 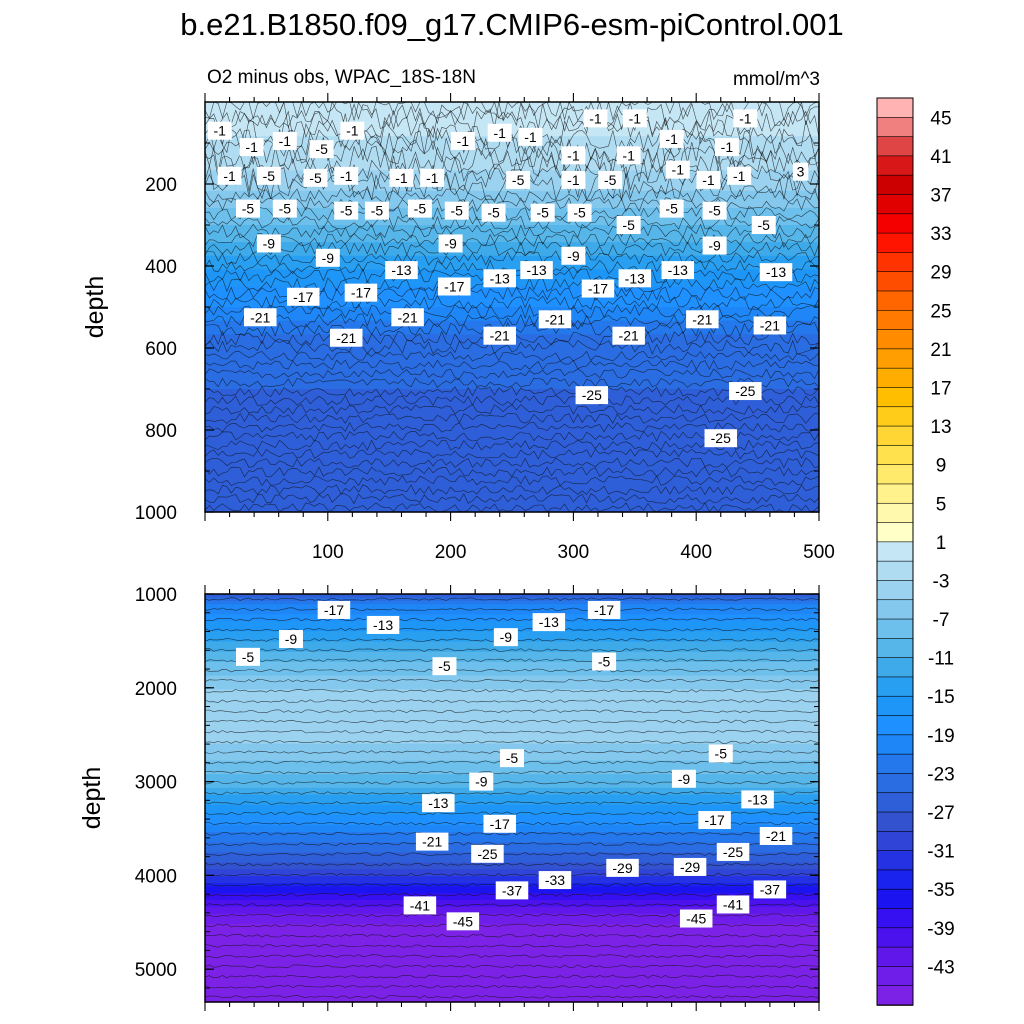 I want to click on colorbar-label: -11, so click(x=941, y=659).